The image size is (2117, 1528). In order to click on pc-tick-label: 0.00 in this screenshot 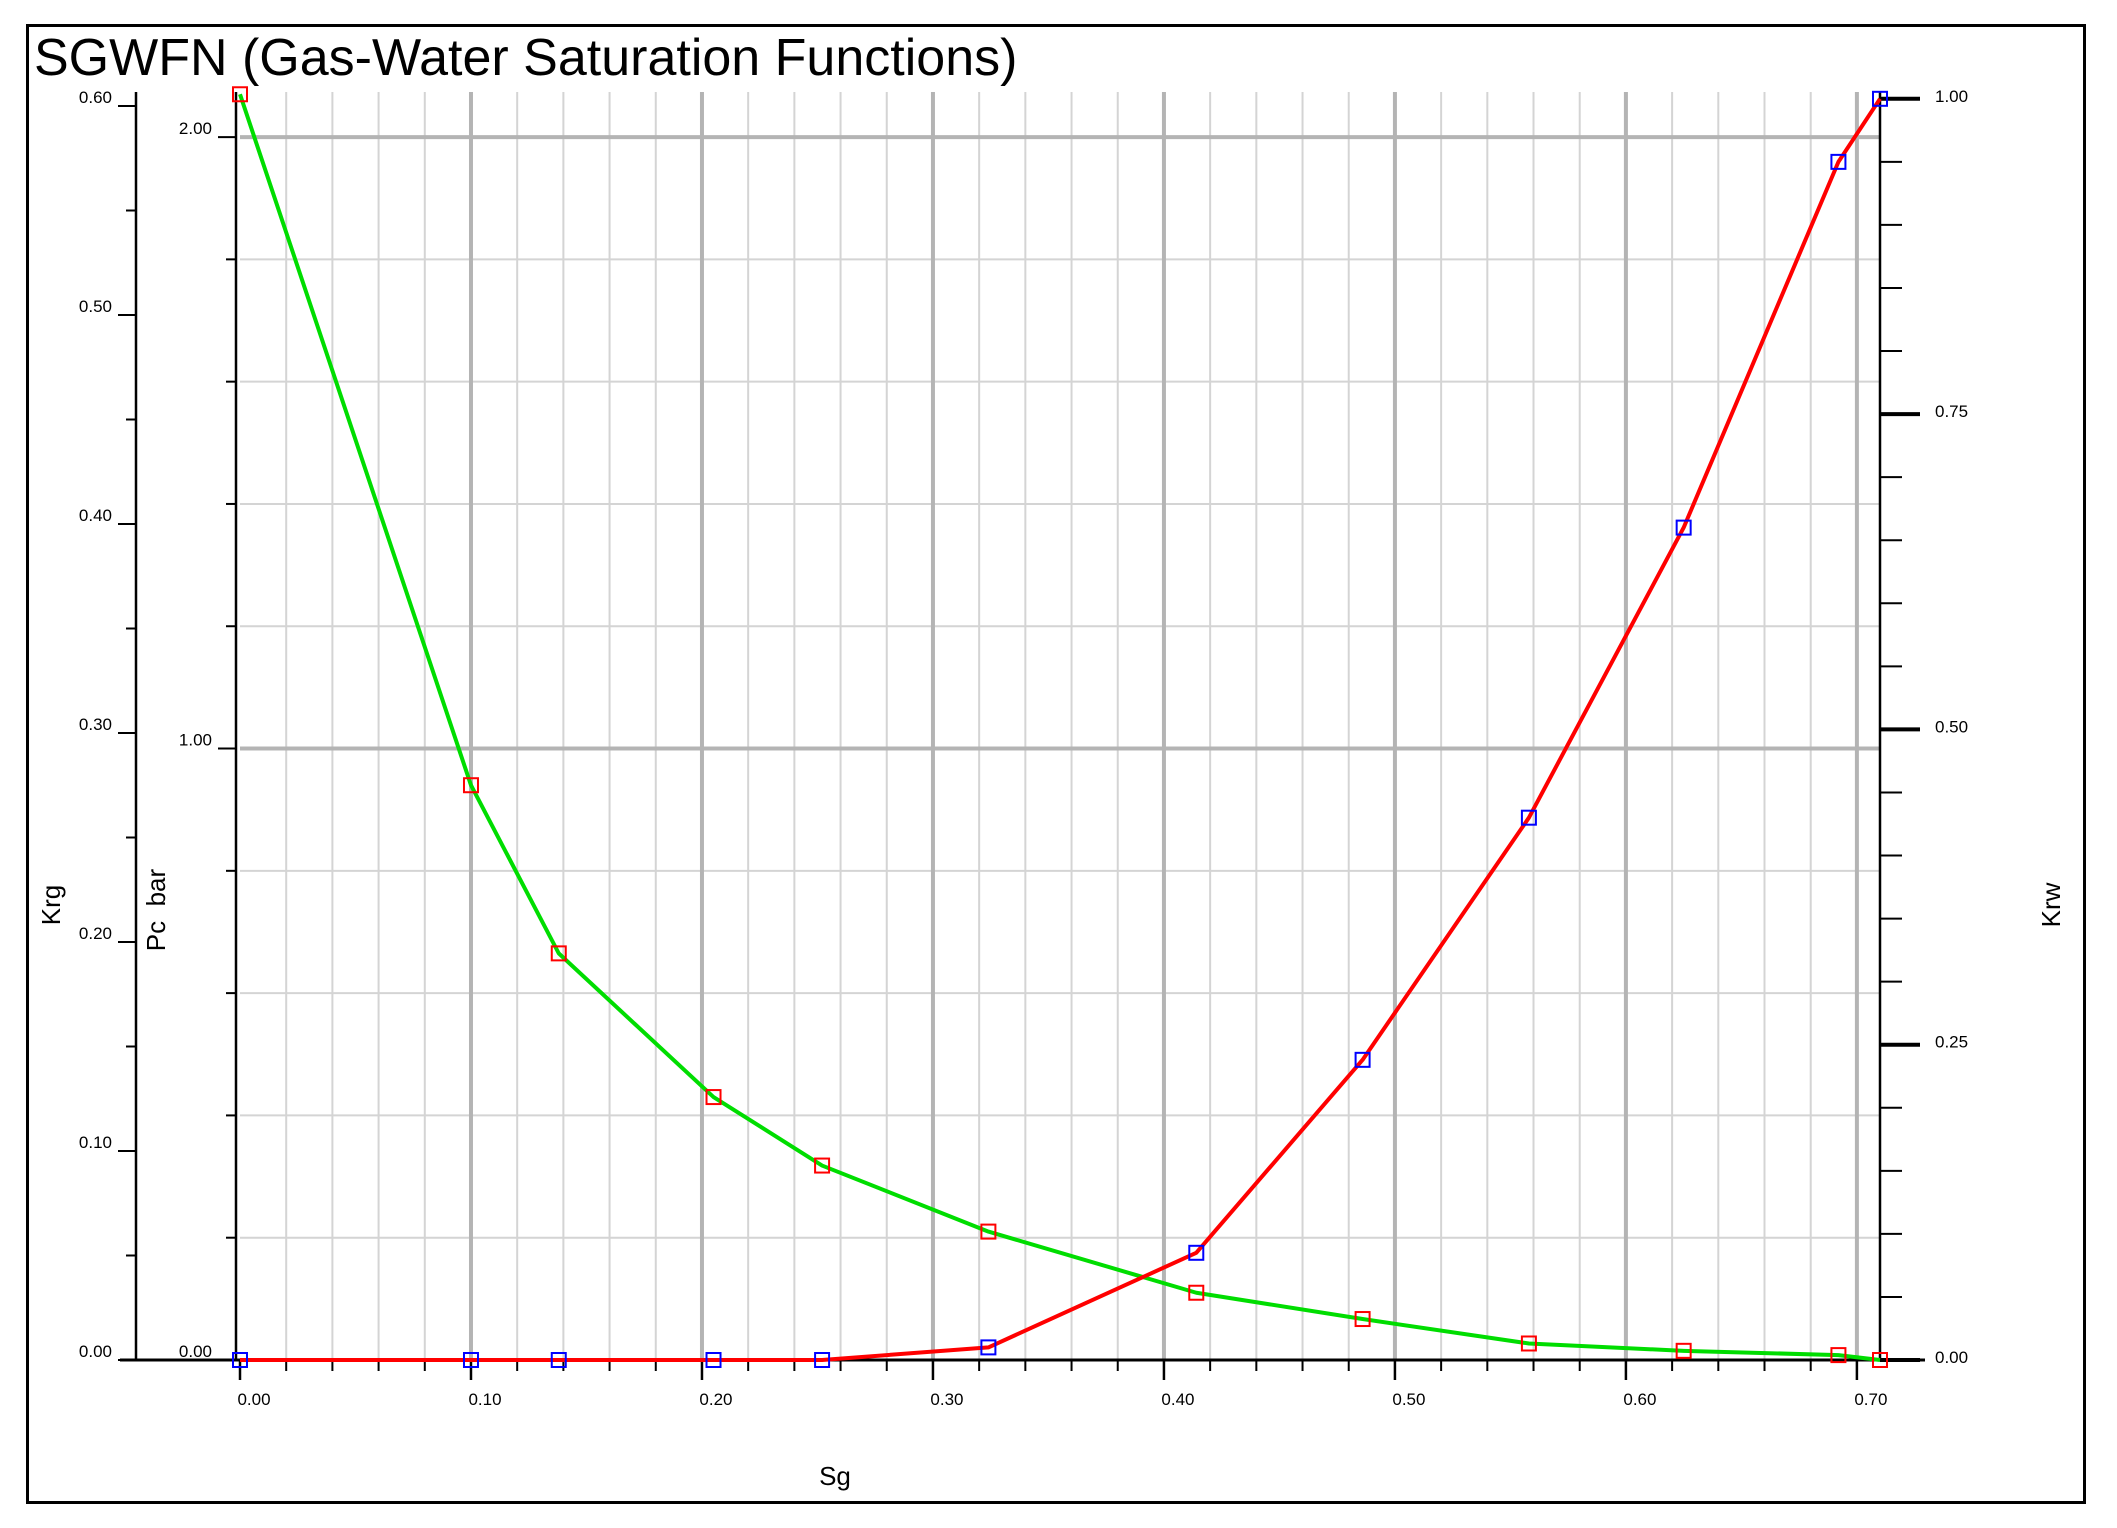, I will do `click(195, 1351)`.